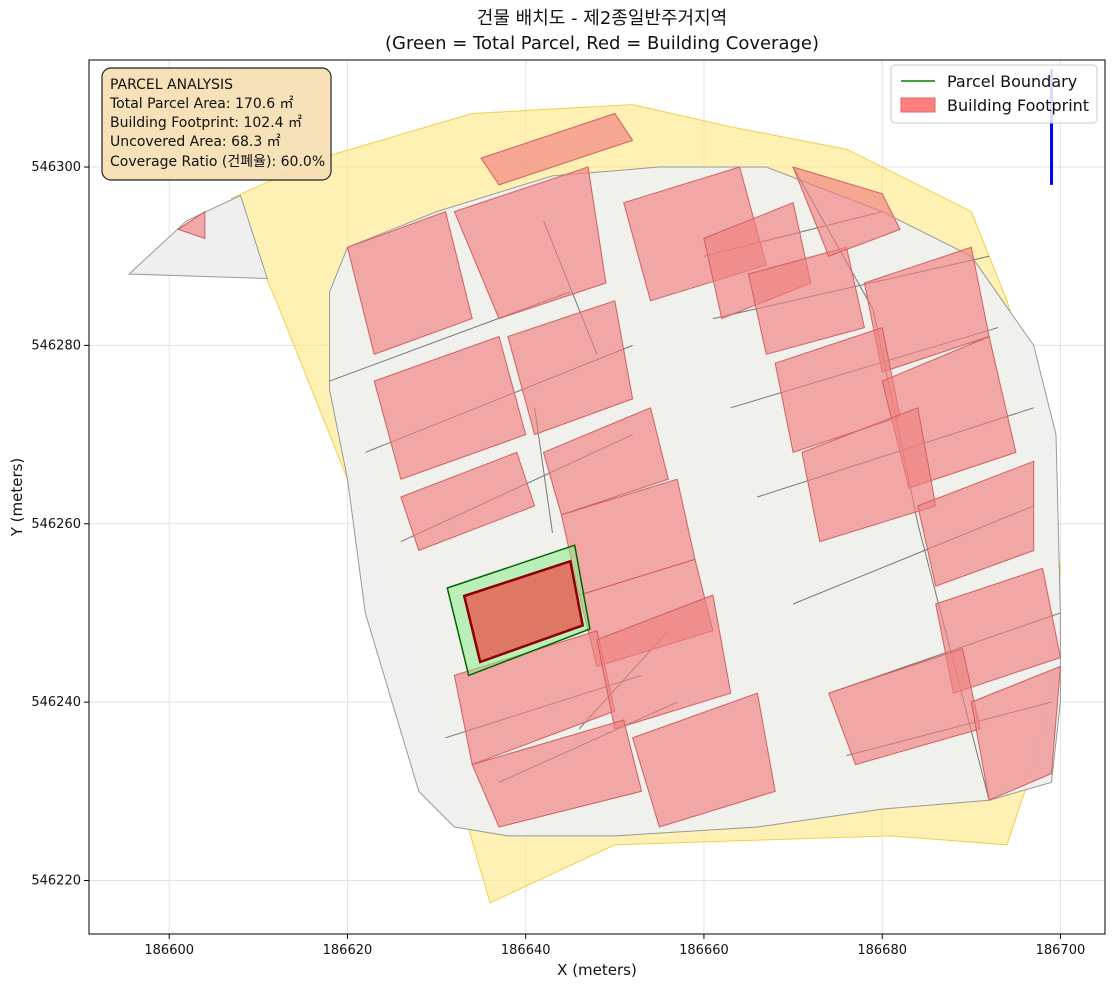 The width and height of the screenshot is (1114, 990). Describe the element at coordinates (348, 950) in the screenshot. I see `x-tick-label: 186620` at that location.